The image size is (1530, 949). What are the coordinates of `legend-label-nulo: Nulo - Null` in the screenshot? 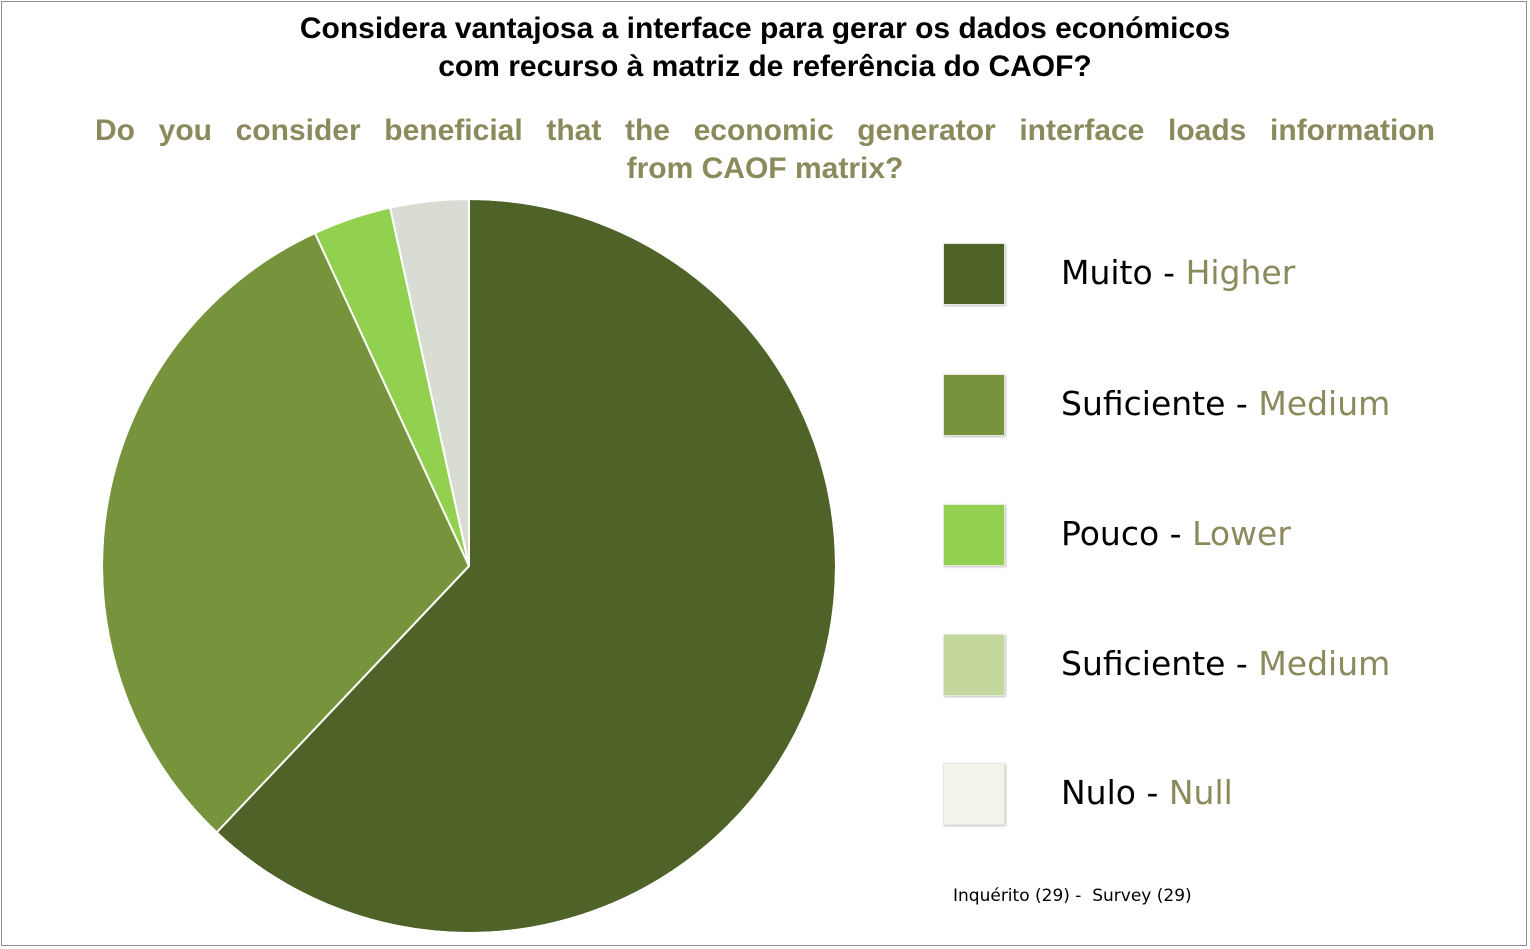 It's located at (1147, 793).